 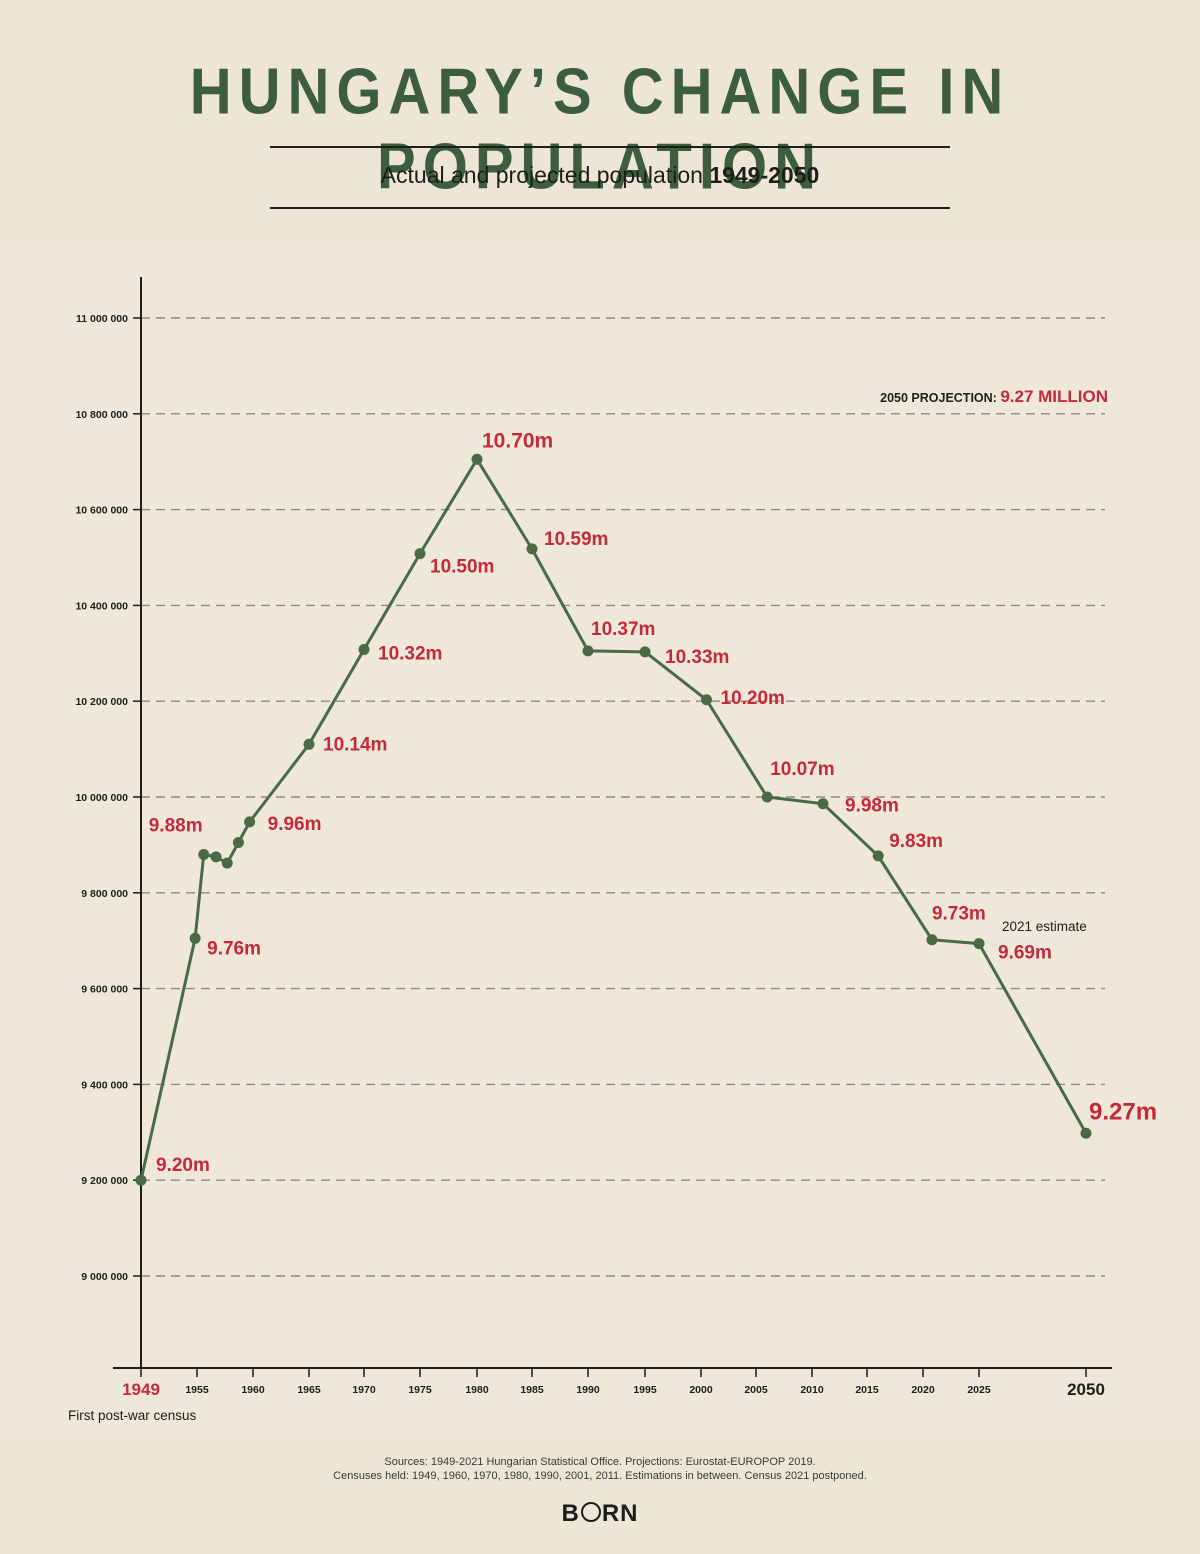 I want to click on x-tick-label: 1955, so click(x=197, y=1390).